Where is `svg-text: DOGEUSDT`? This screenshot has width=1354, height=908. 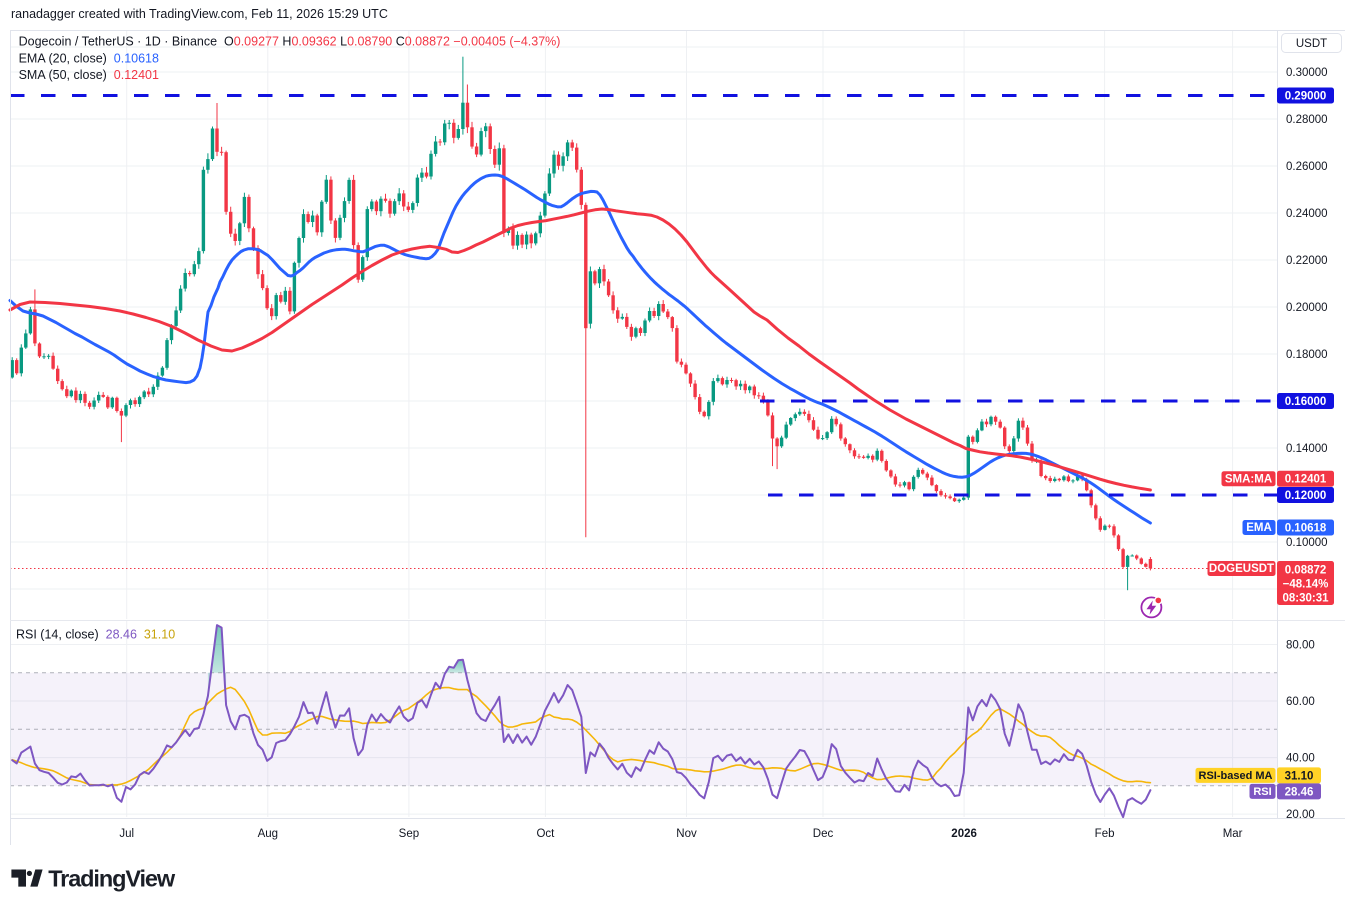 svg-text: DOGEUSDT is located at coordinates (1241, 569).